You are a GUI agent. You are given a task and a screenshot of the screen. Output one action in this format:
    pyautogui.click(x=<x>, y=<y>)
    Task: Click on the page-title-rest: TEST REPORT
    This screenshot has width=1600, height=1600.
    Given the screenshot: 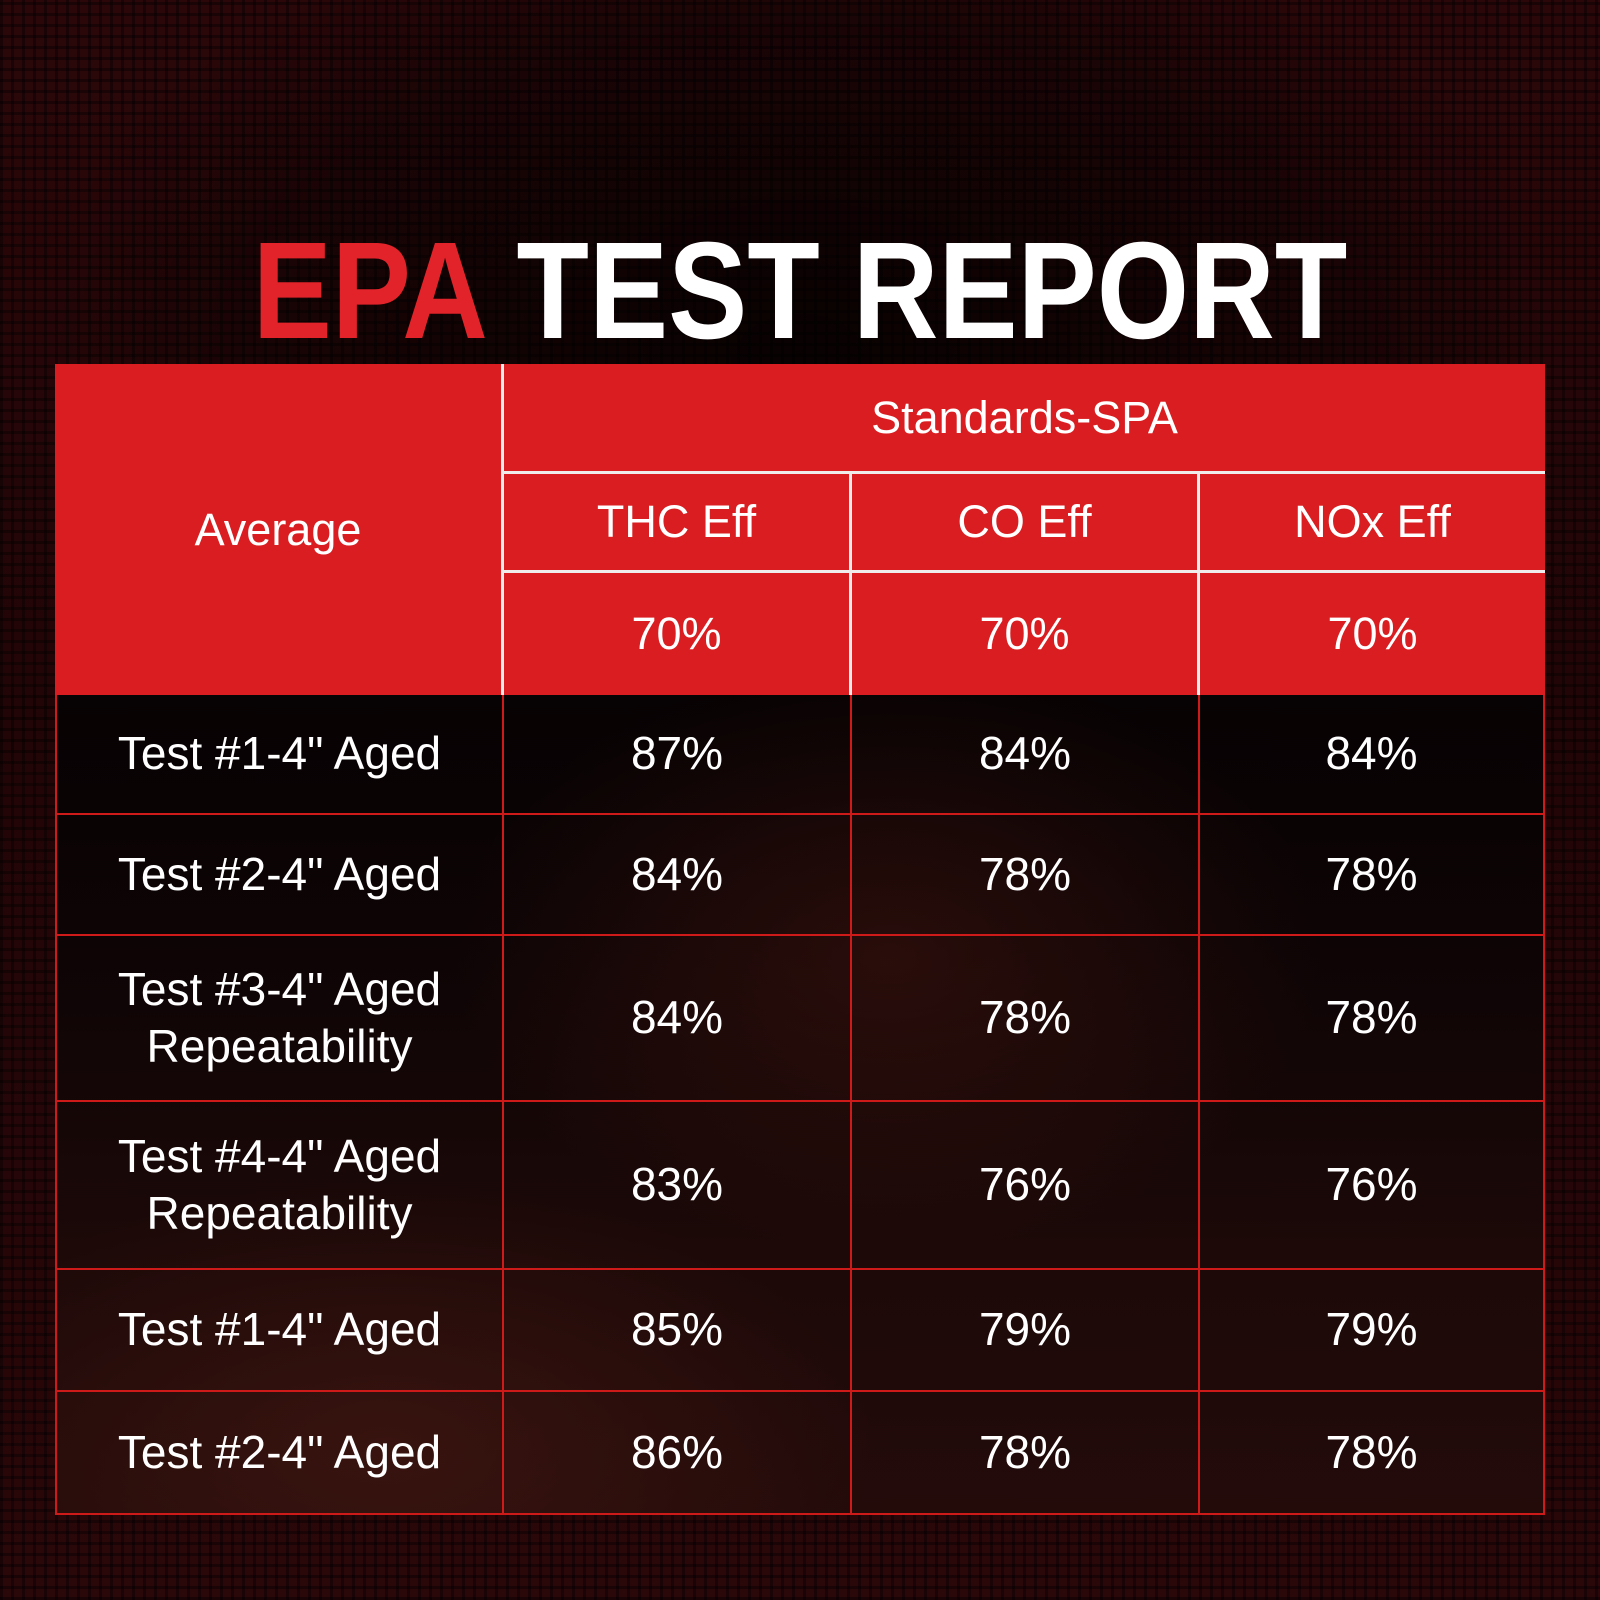 What is the action you would take?
    pyautogui.click(x=932, y=291)
    